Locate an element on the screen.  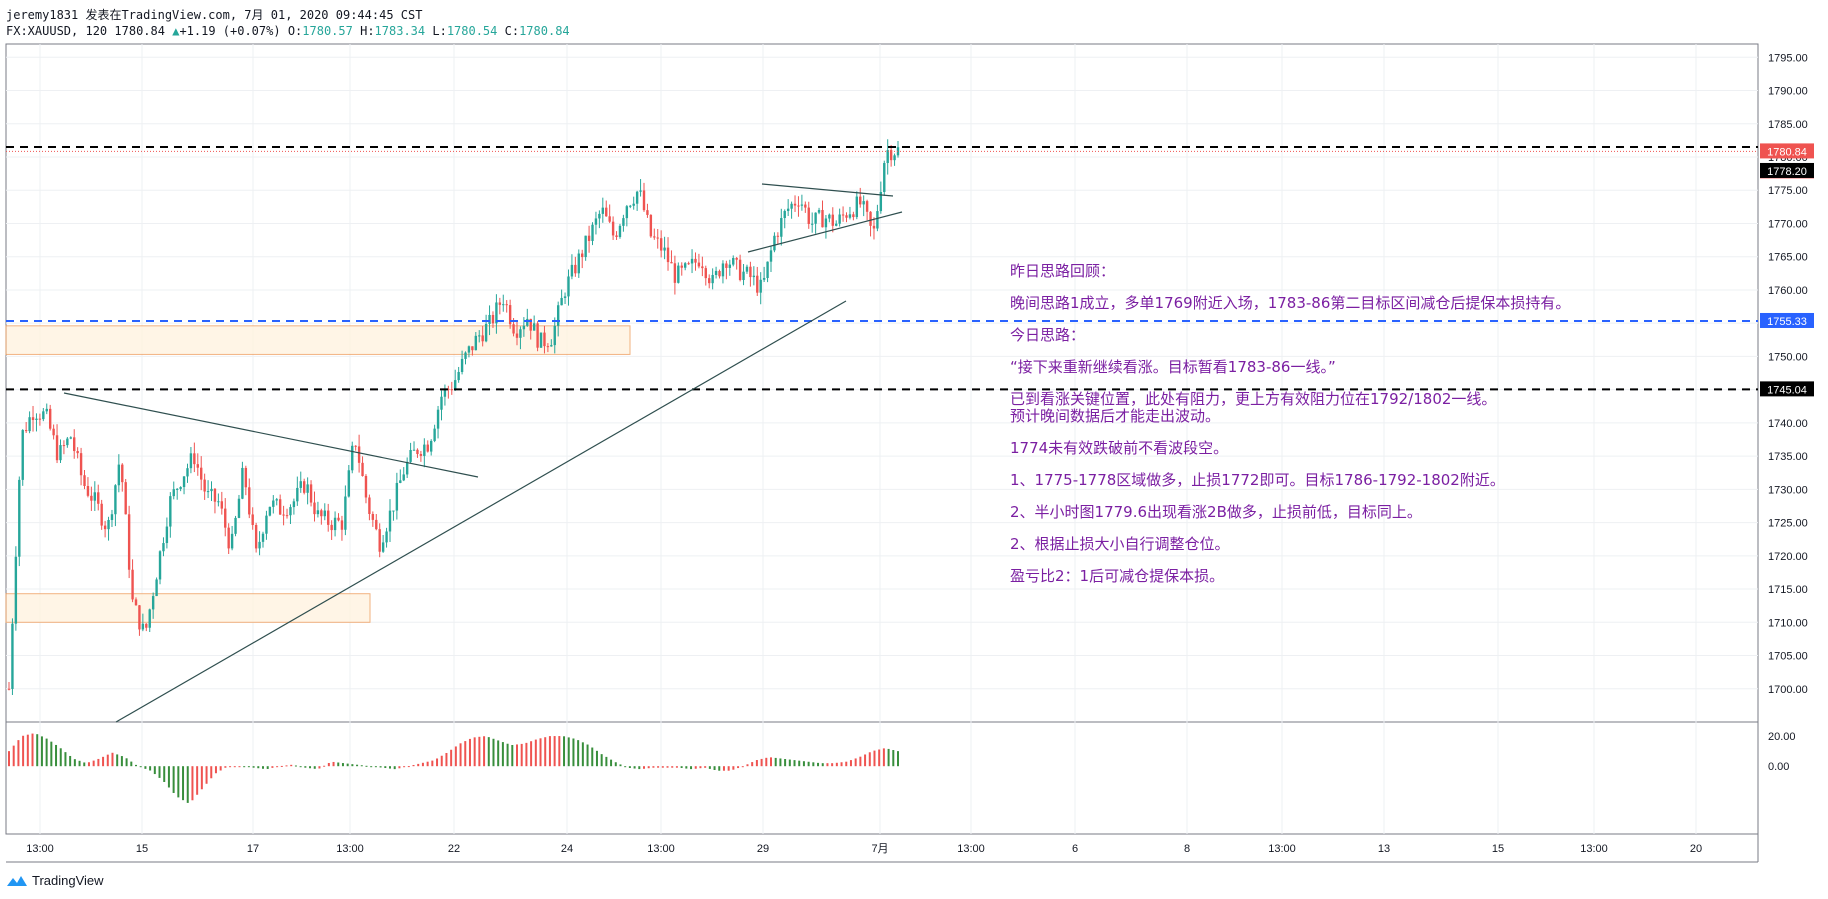
supply-zone-upper is located at coordinates (318, 340).